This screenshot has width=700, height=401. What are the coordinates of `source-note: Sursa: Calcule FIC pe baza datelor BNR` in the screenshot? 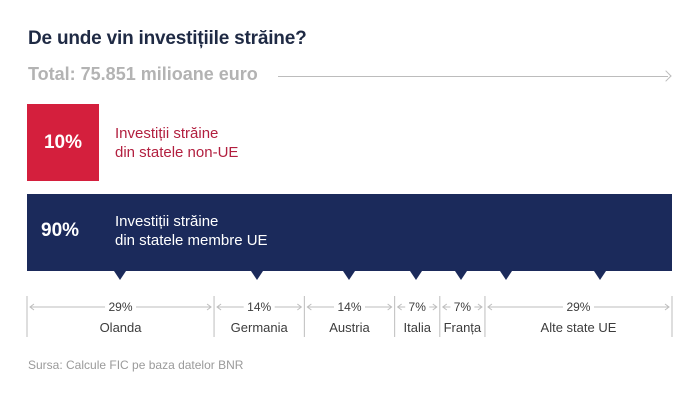 It's located at (136, 365).